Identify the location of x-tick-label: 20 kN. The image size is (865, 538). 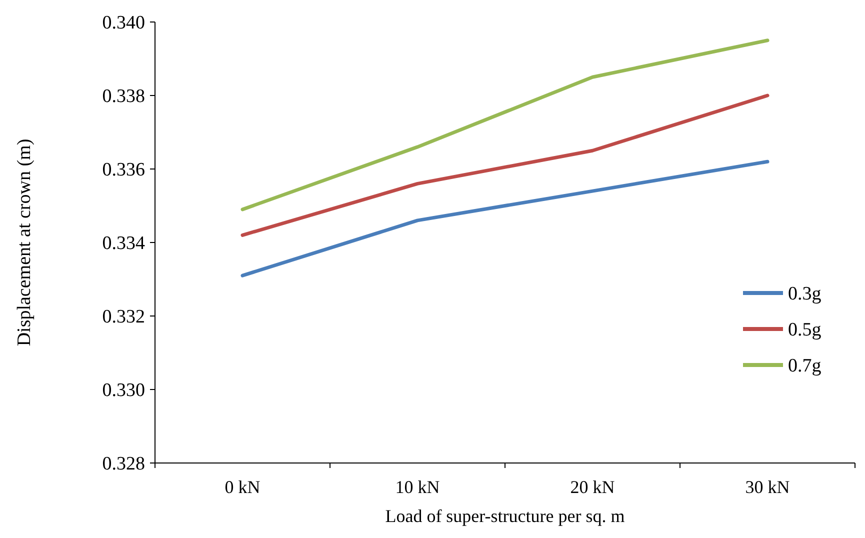
(592, 487).